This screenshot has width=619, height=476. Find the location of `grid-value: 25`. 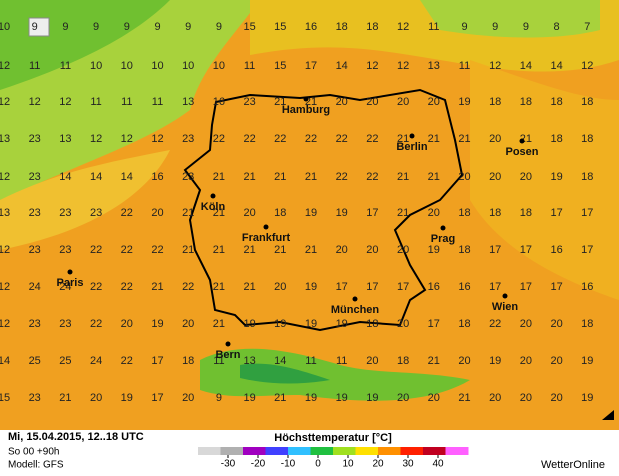

grid-value: 25 is located at coordinates (35, 361).